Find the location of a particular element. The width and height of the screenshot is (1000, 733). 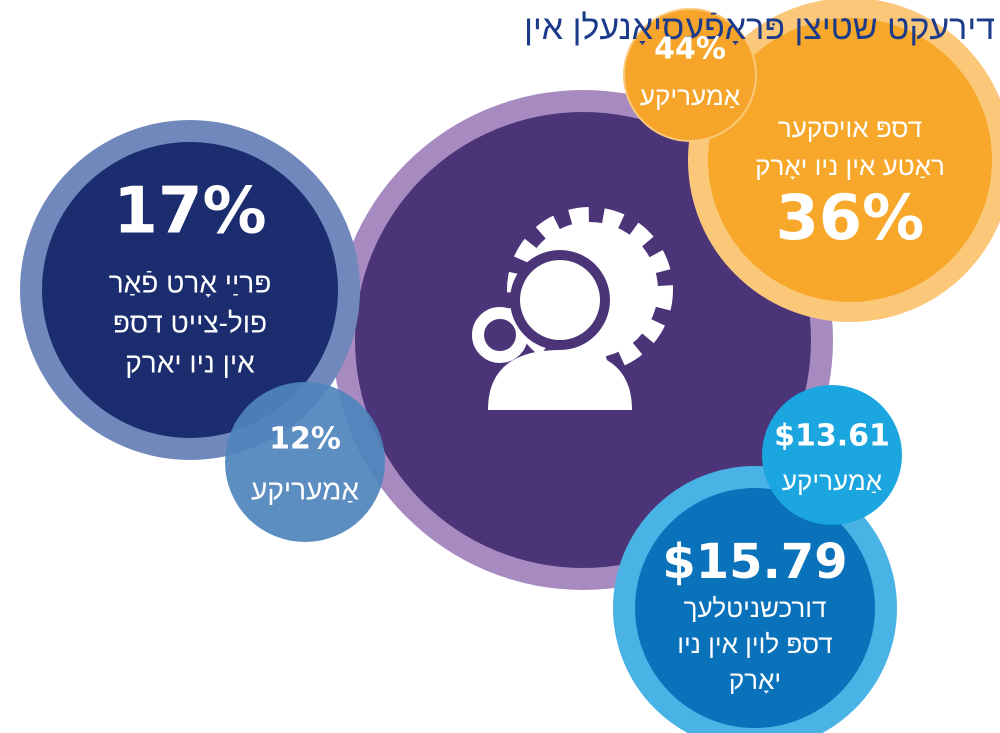

blue-circle is located at coordinates (755, 608).